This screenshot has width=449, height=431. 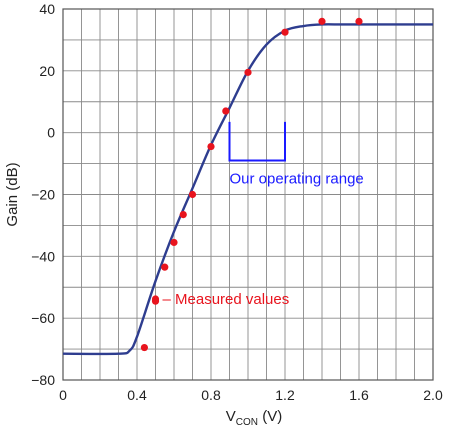 What do you see at coordinates (43, 318) in the screenshot?
I see `y-tick-label: −60` at bounding box center [43, 318].